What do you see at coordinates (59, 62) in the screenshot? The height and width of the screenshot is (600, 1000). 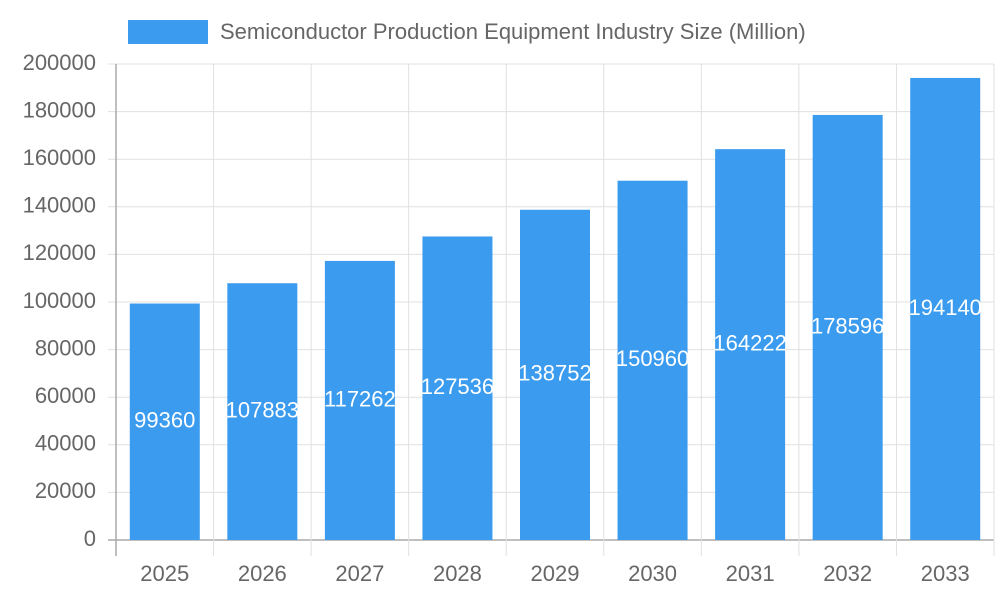 I see `y-tick-label: 200000` at bounding box center [59, 62].